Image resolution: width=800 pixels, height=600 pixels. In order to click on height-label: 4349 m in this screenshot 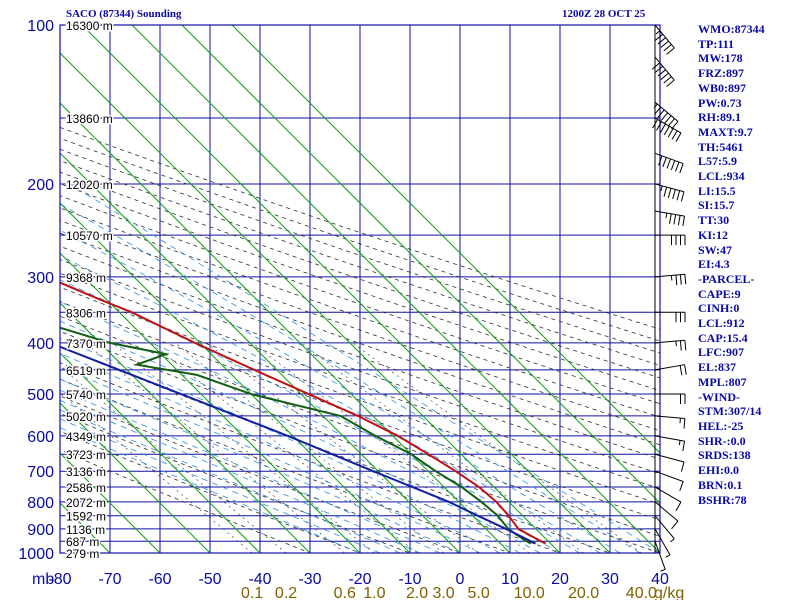, I will do `click(86, 437)`.